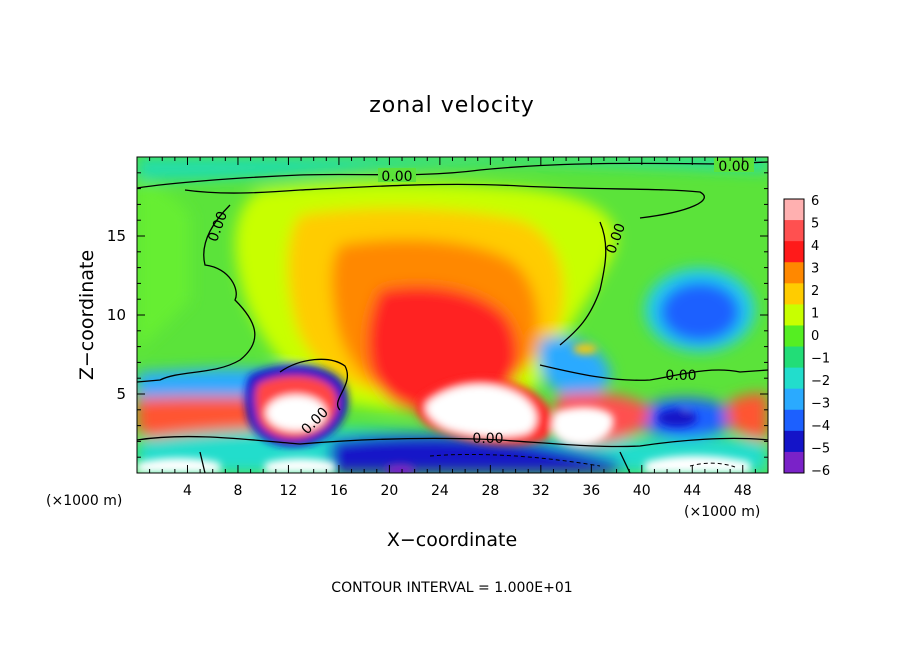  Describe the element at coordinates (87, 315) in the screenshot. I see `y-axis-label: Z−coordinate` at that location.